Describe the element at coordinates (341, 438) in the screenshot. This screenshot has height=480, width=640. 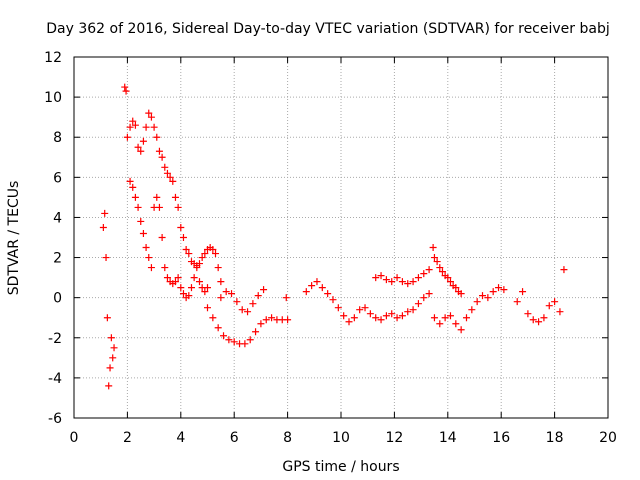
I see `x-tick-label: 10` at that location.